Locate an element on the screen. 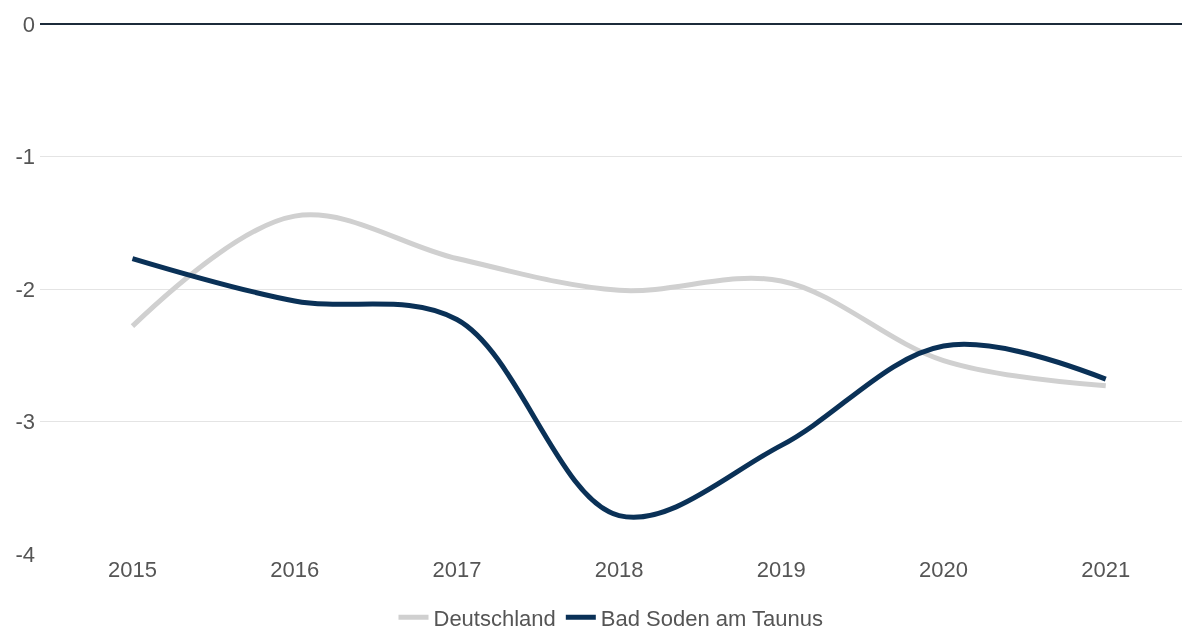 The width and height of the screenshot is (1187, 643). y-tick-label: -1 is located at coordinates (25, 157).